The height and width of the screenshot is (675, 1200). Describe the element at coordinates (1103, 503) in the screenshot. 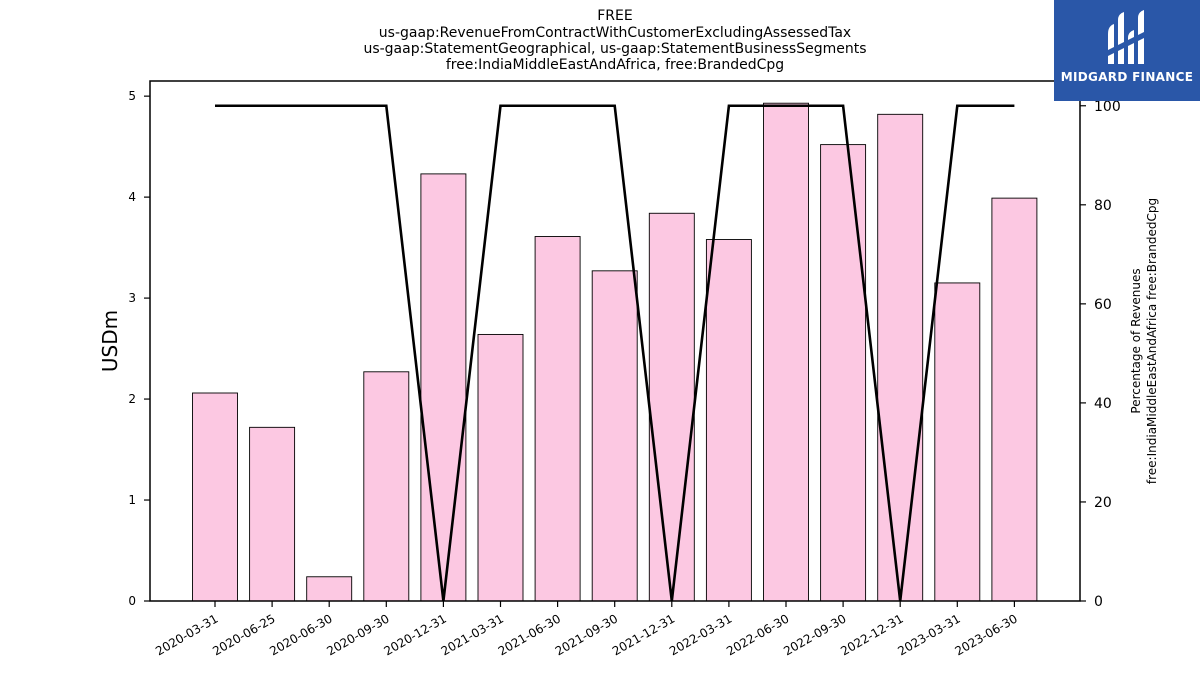

I see `y2-tick-label: 20` at that location.